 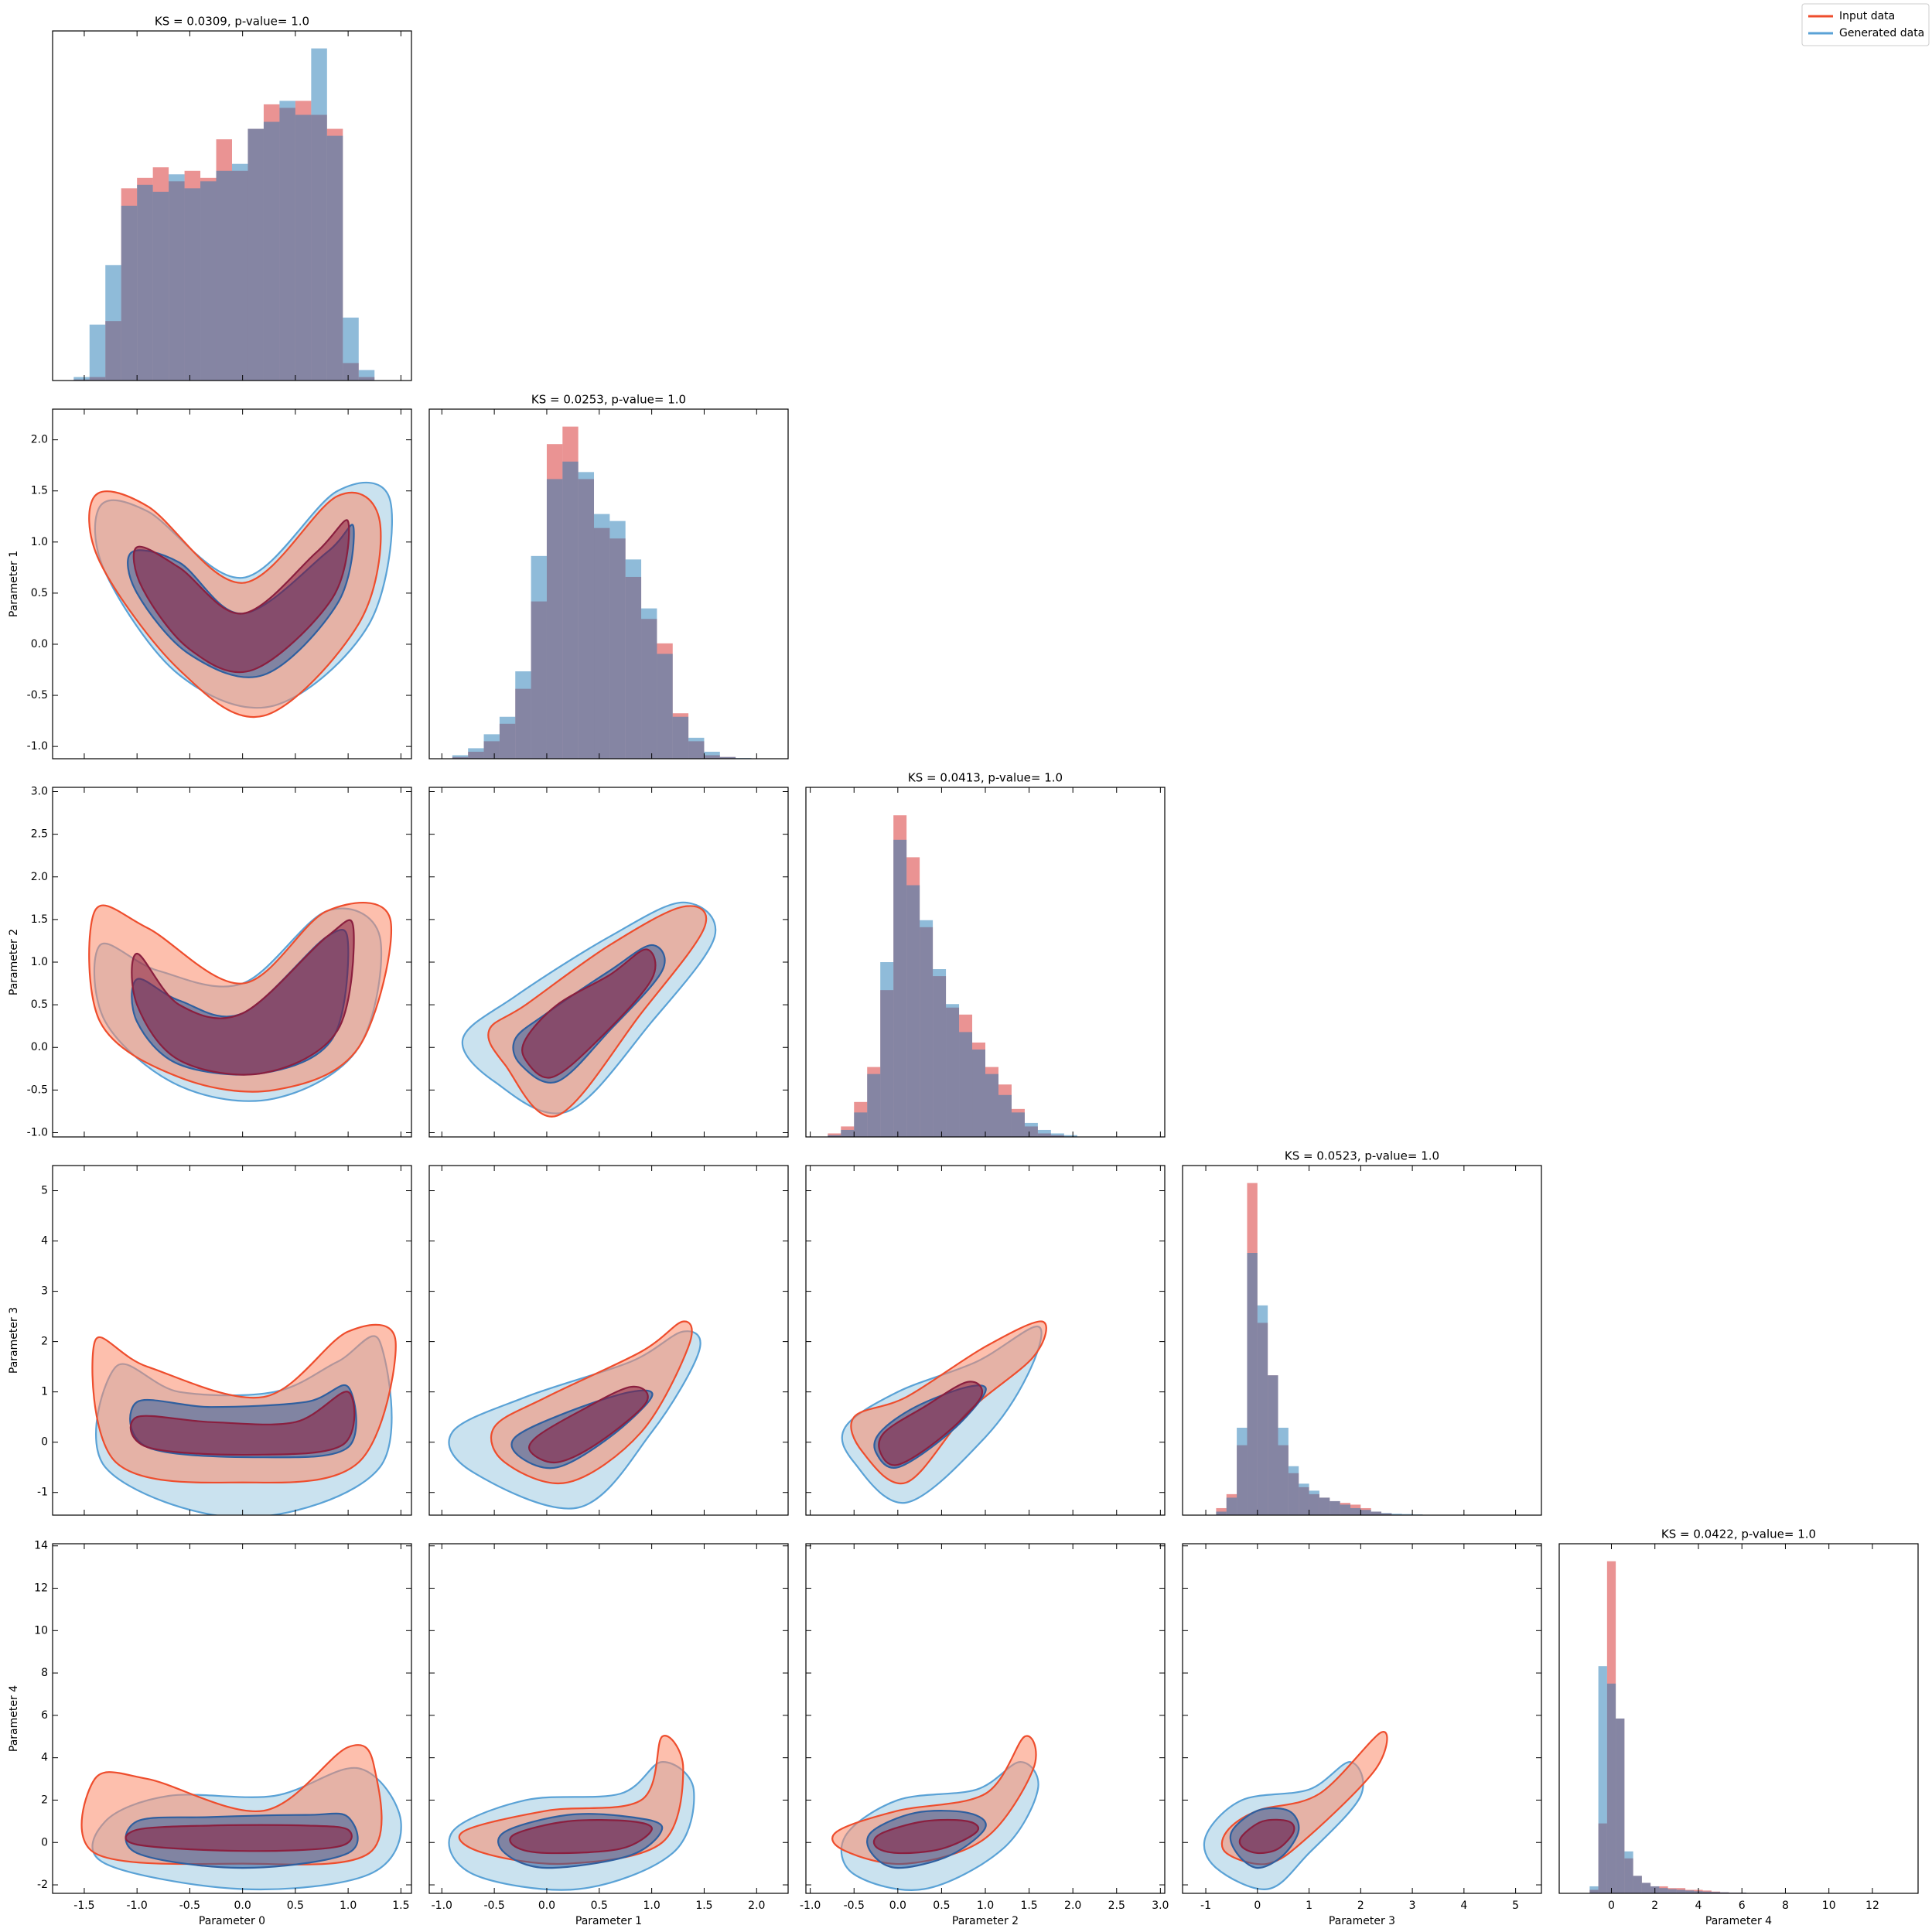 I want to click on hist-title: KS = 0.0253, p-value= 1.0, so click(x=608, y=400).